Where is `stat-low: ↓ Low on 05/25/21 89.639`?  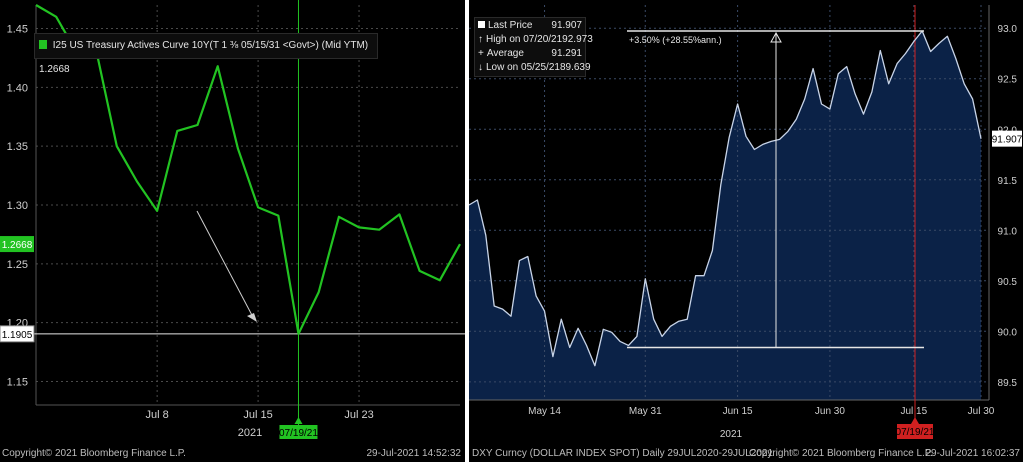 stat-low: ↓ Low on 05/25/21 89.639 is located at coordinates (534, 67).